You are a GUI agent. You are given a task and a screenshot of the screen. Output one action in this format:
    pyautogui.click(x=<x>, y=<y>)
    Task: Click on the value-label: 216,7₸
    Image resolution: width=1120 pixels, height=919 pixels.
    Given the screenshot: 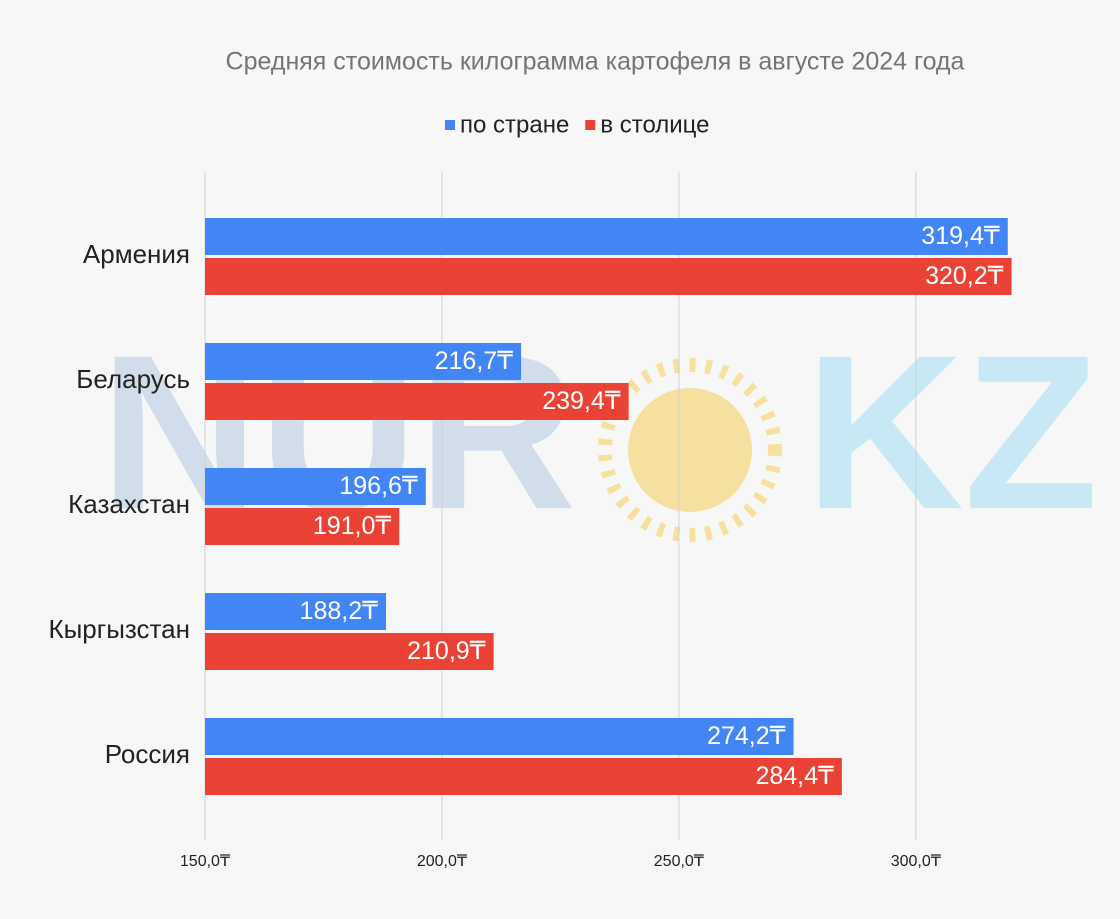 What is the action you would take?
    pyautogui.click(x=474, y=361)
    